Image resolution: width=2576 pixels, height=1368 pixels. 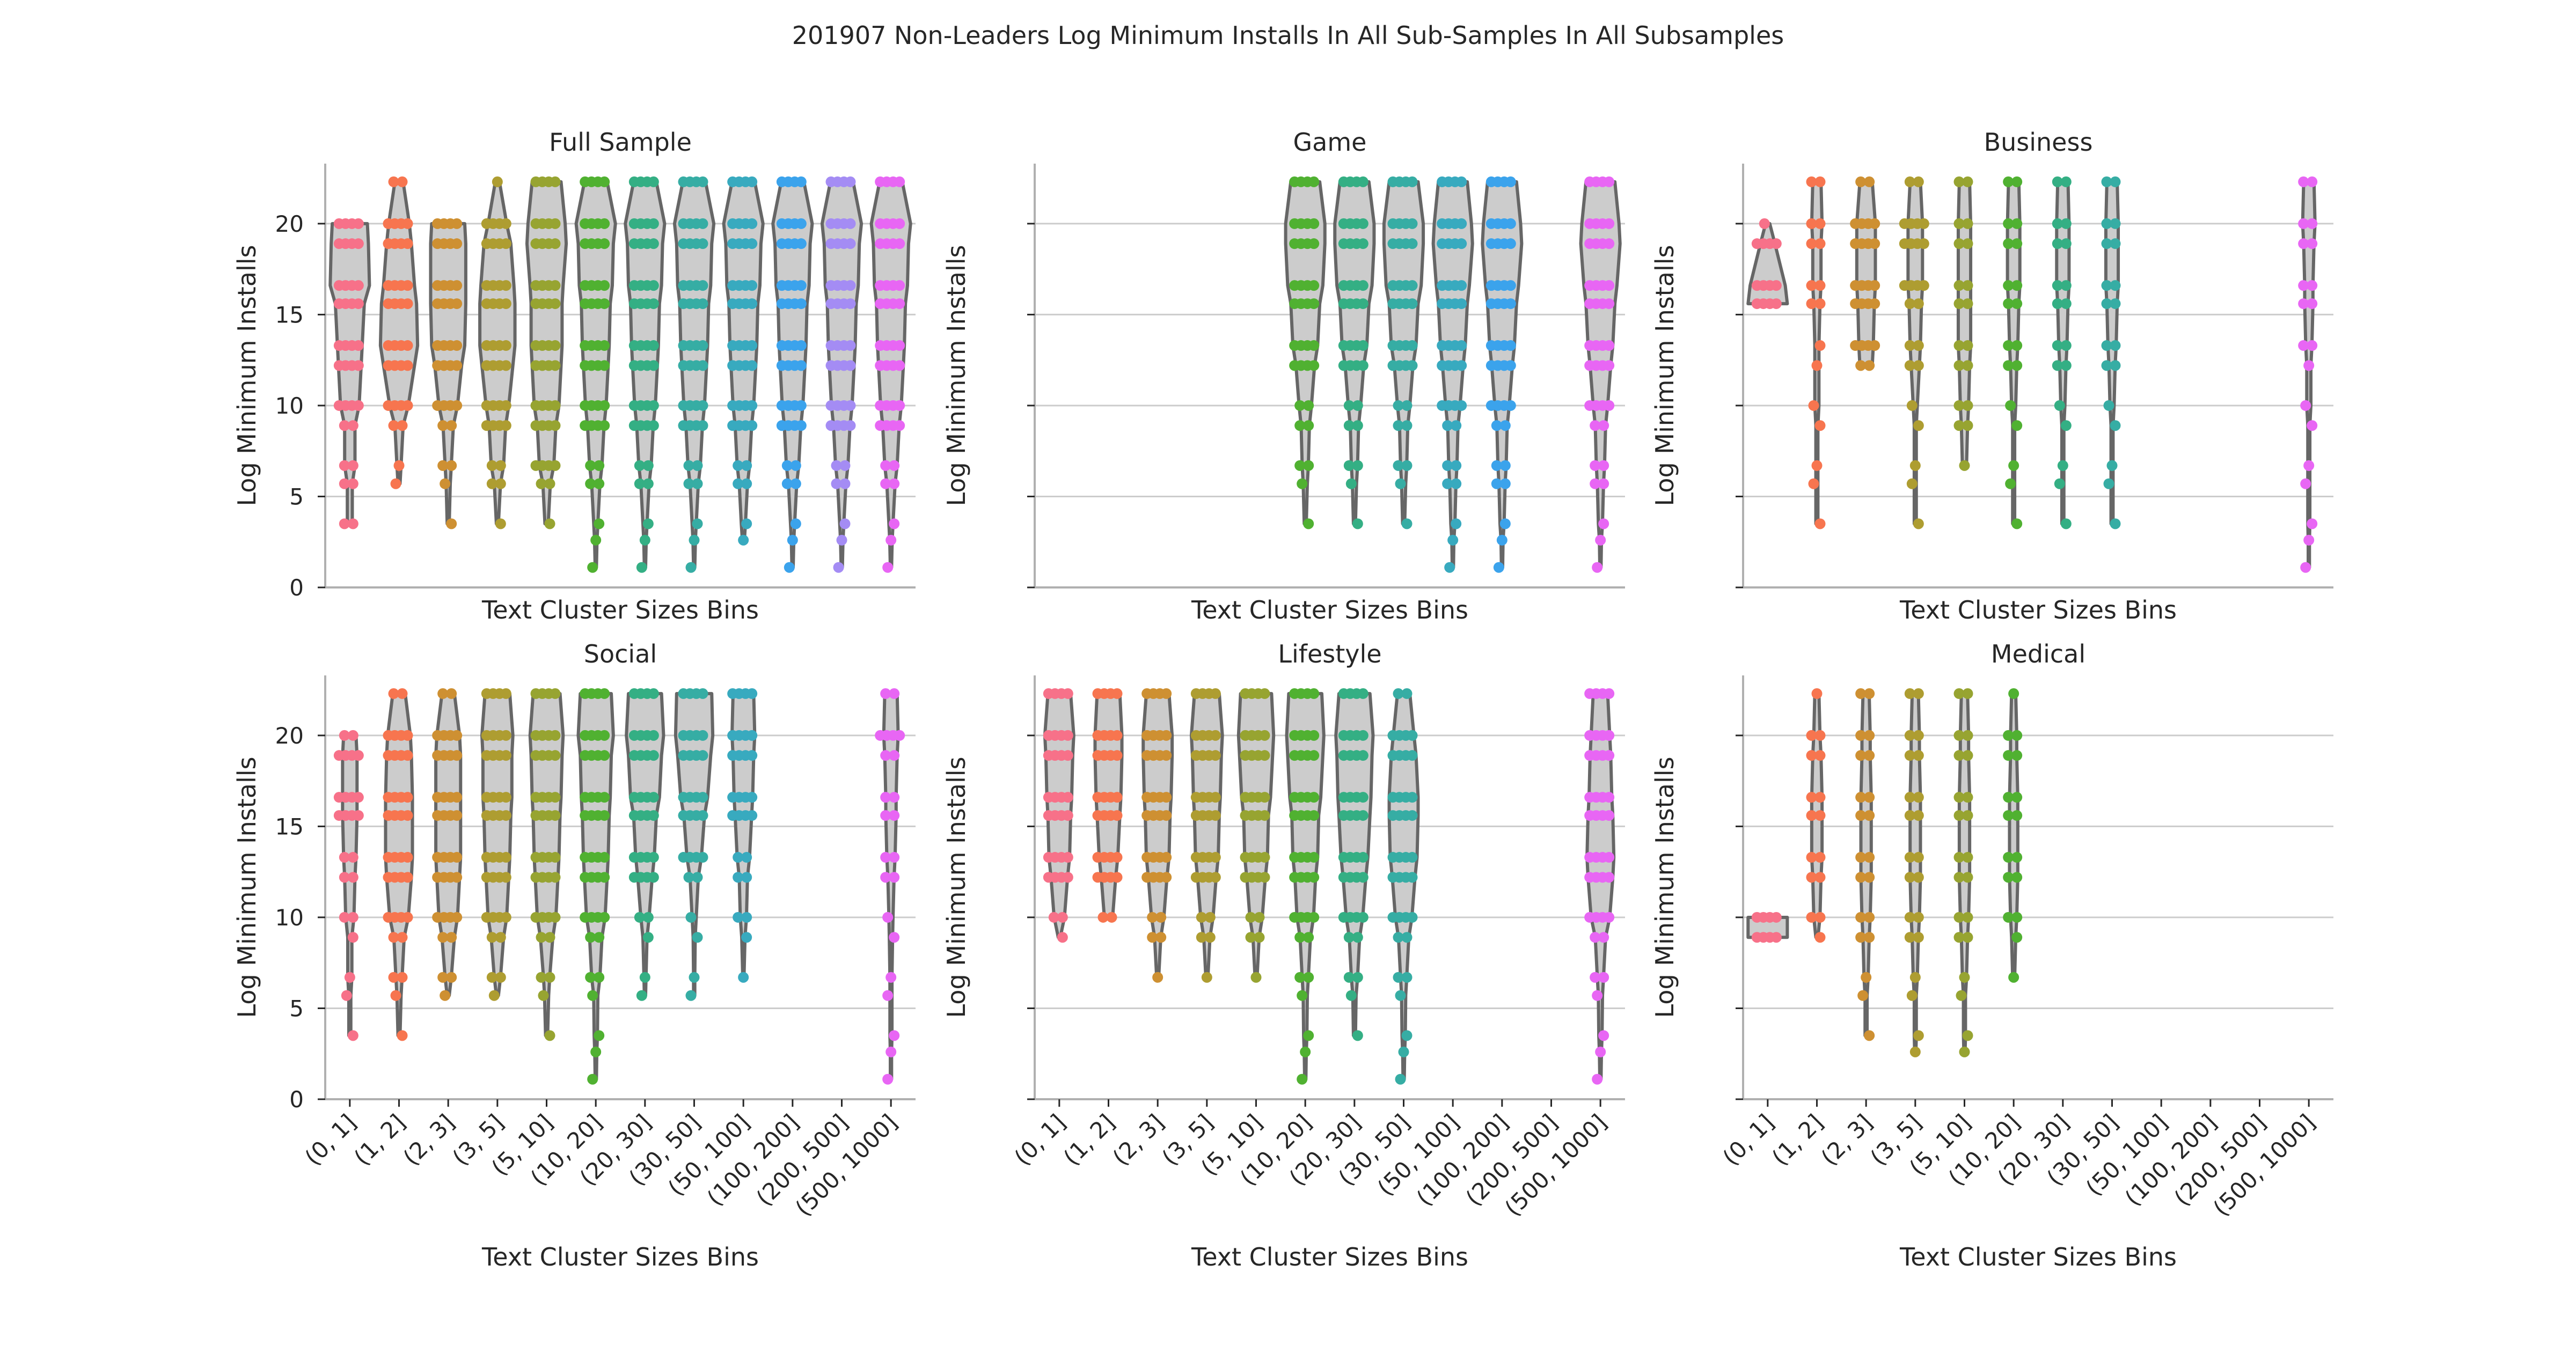 What do you see at coordinates (330, 1139) in the screenshot?
I see `x-tick-label: (0, 1]` at bounding box center [330, 1139].